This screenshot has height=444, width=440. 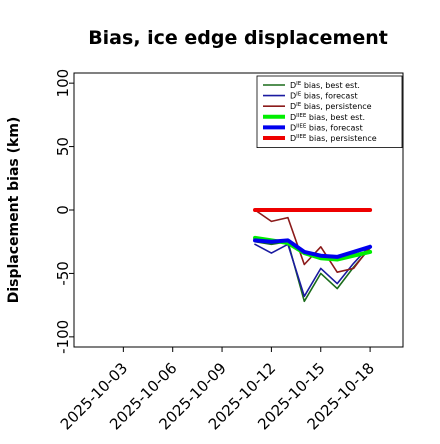 What do you see at coordinates (238, 38) in the screenshot?
I see `chart-title: Bias, ice edge displacement` at bounding box center [238, 38].